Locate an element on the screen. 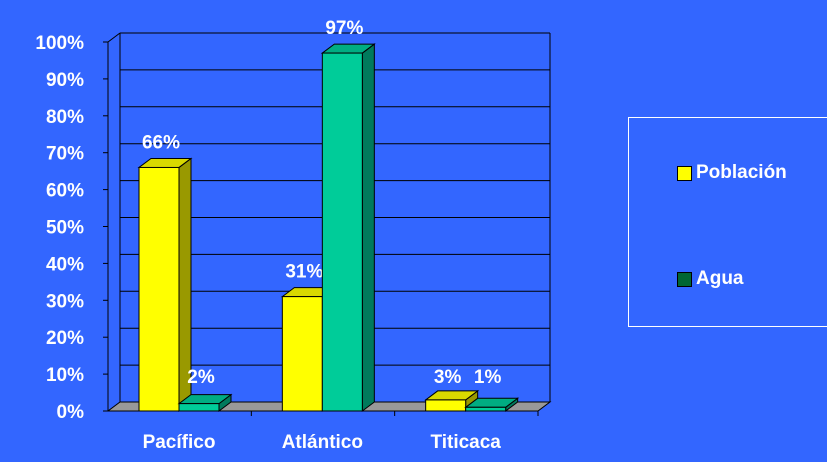 The width and height of the screenshot is (827, 462). legend-item-agua: Agua is located at coordinates (710, 279).